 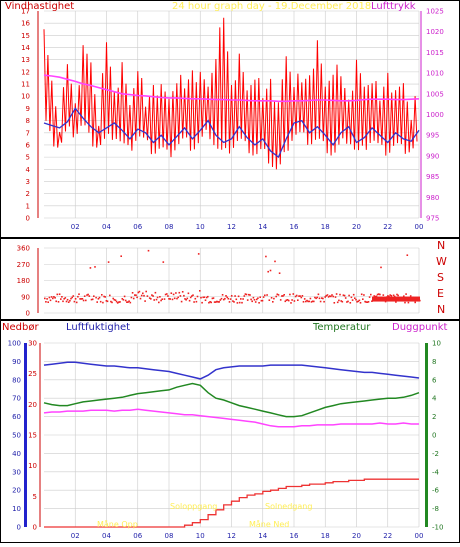 What do you see at coordinates (32, 405) in the screenshot?
I see `p3-rain-tick: 20` at bounding box center [32, 405].